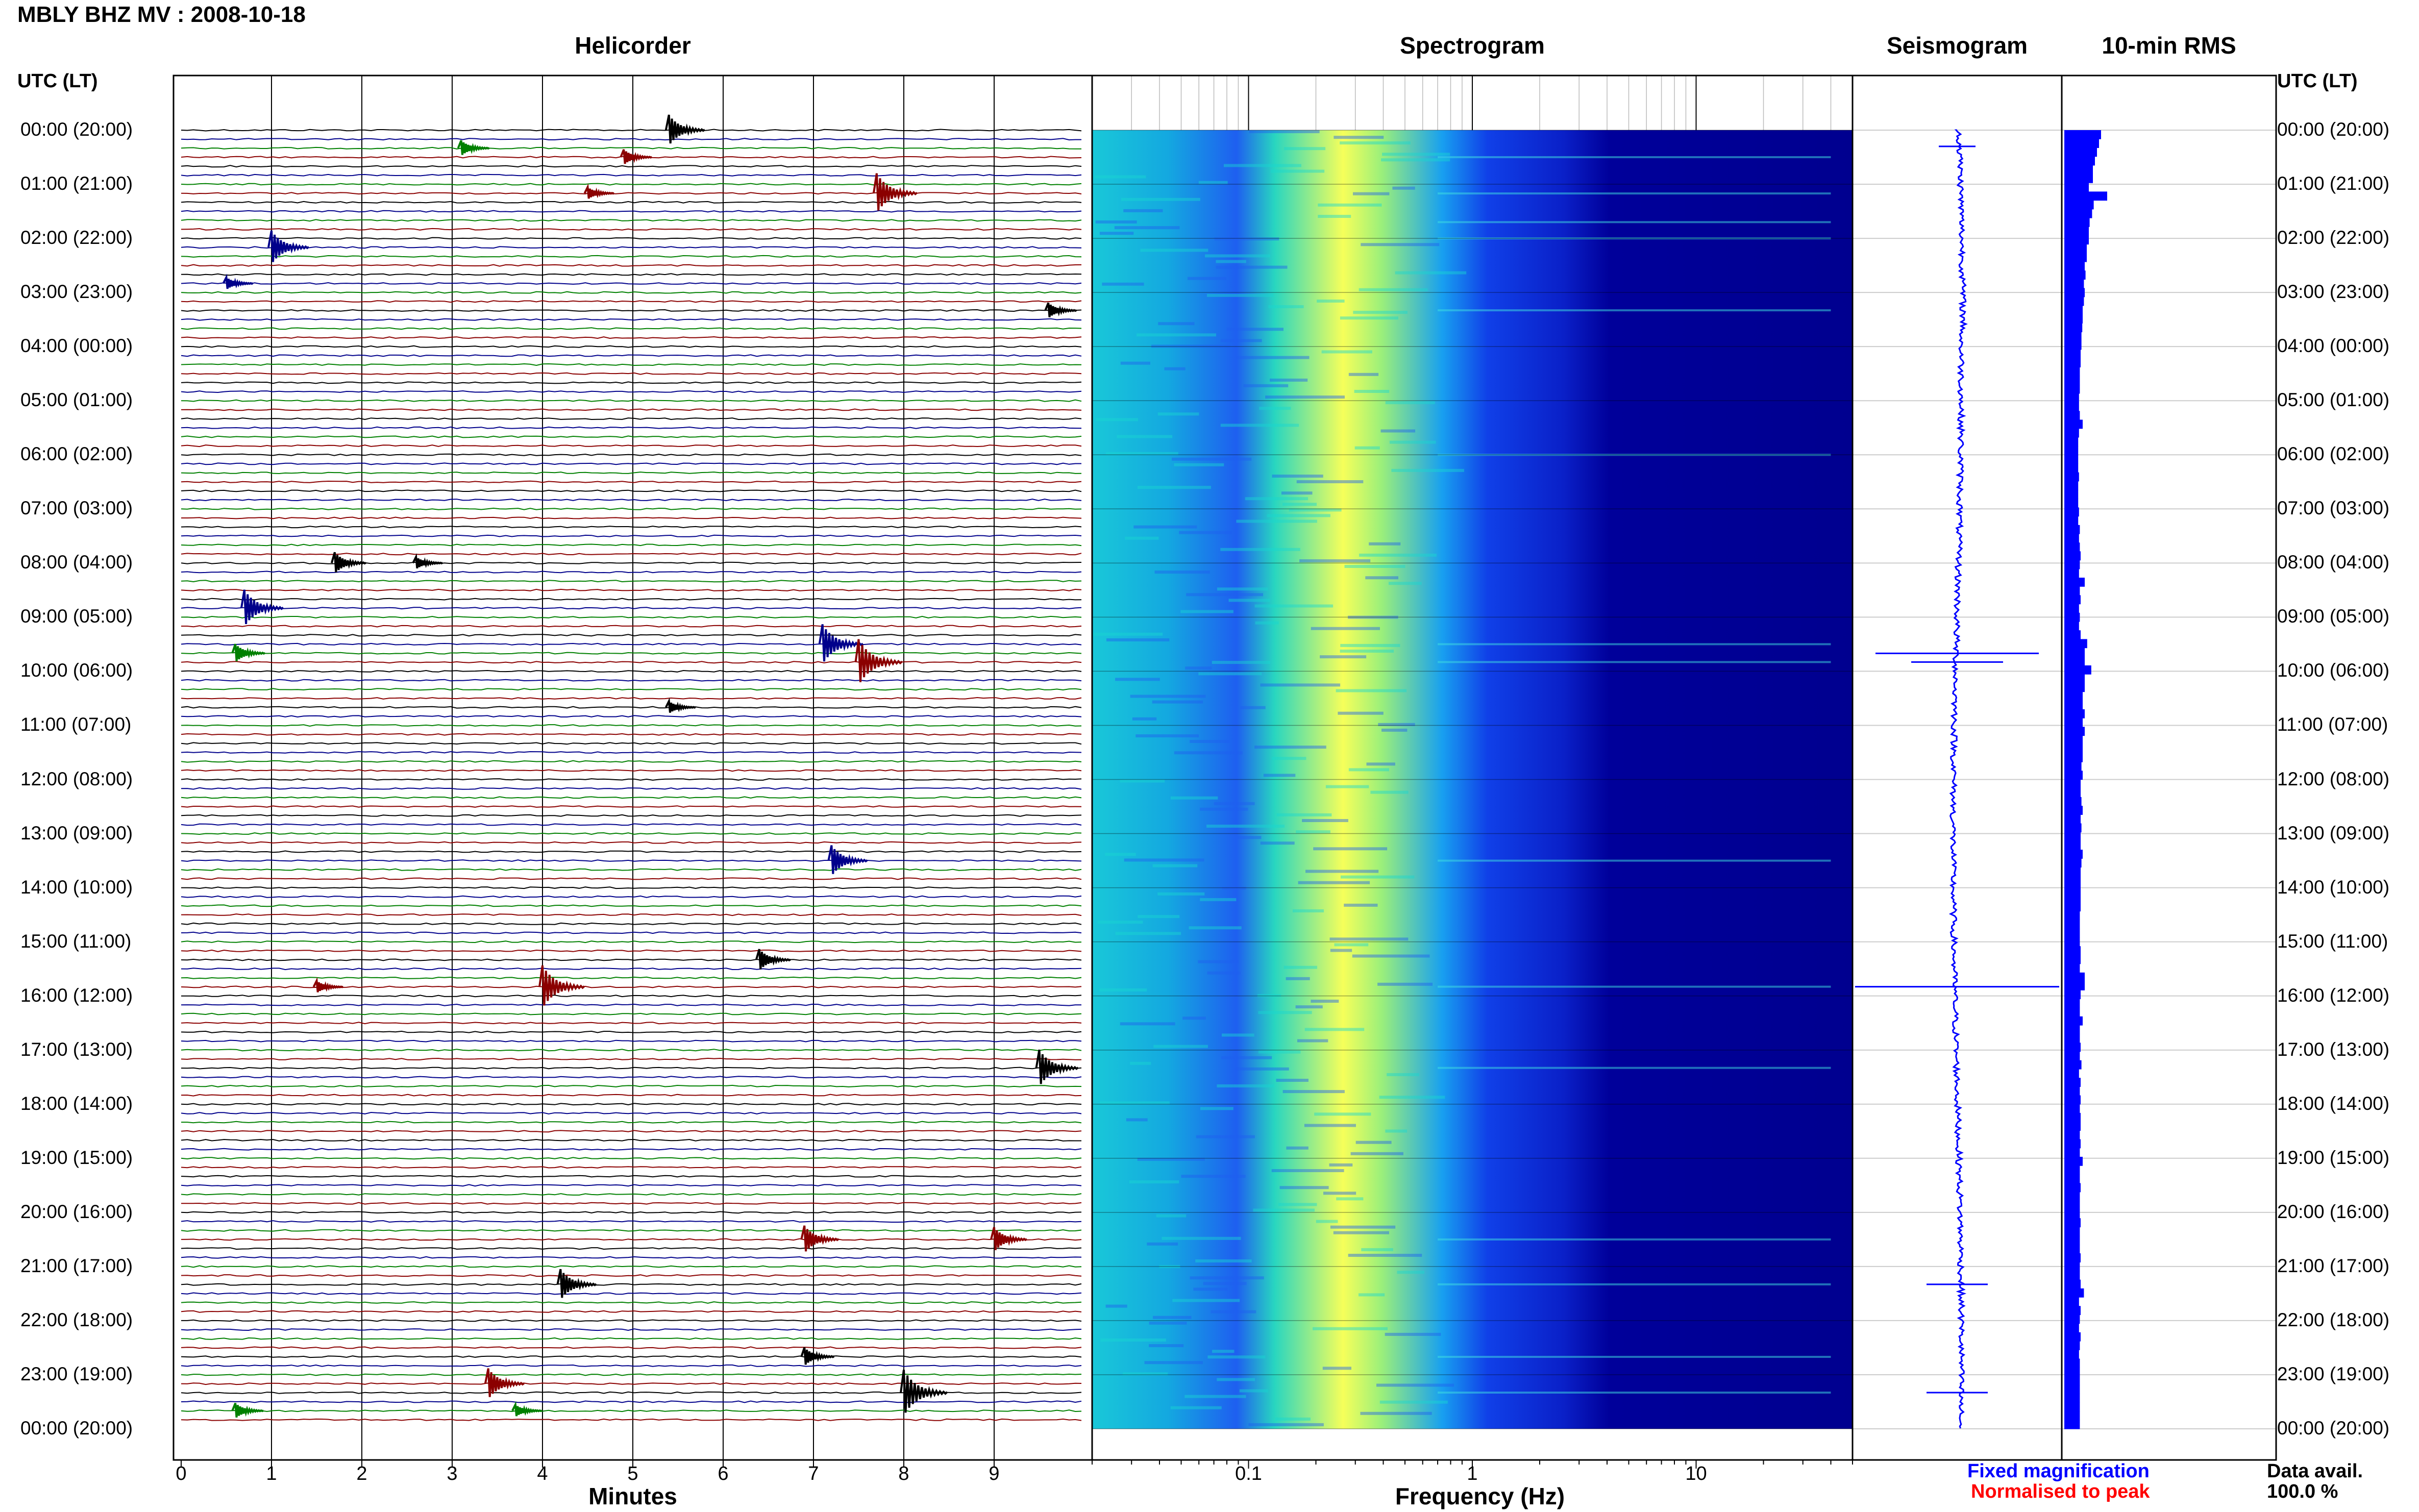 The image size is (2419, 1512). What do you see at coordinates (76, 995) in the screenshot?
I see `time-label-left: 16:00 (12:00)` at bounding box center [76, 995].